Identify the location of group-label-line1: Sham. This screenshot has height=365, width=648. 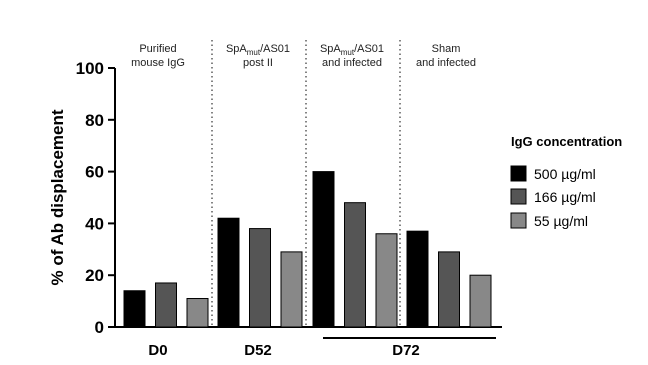
(446, 49).